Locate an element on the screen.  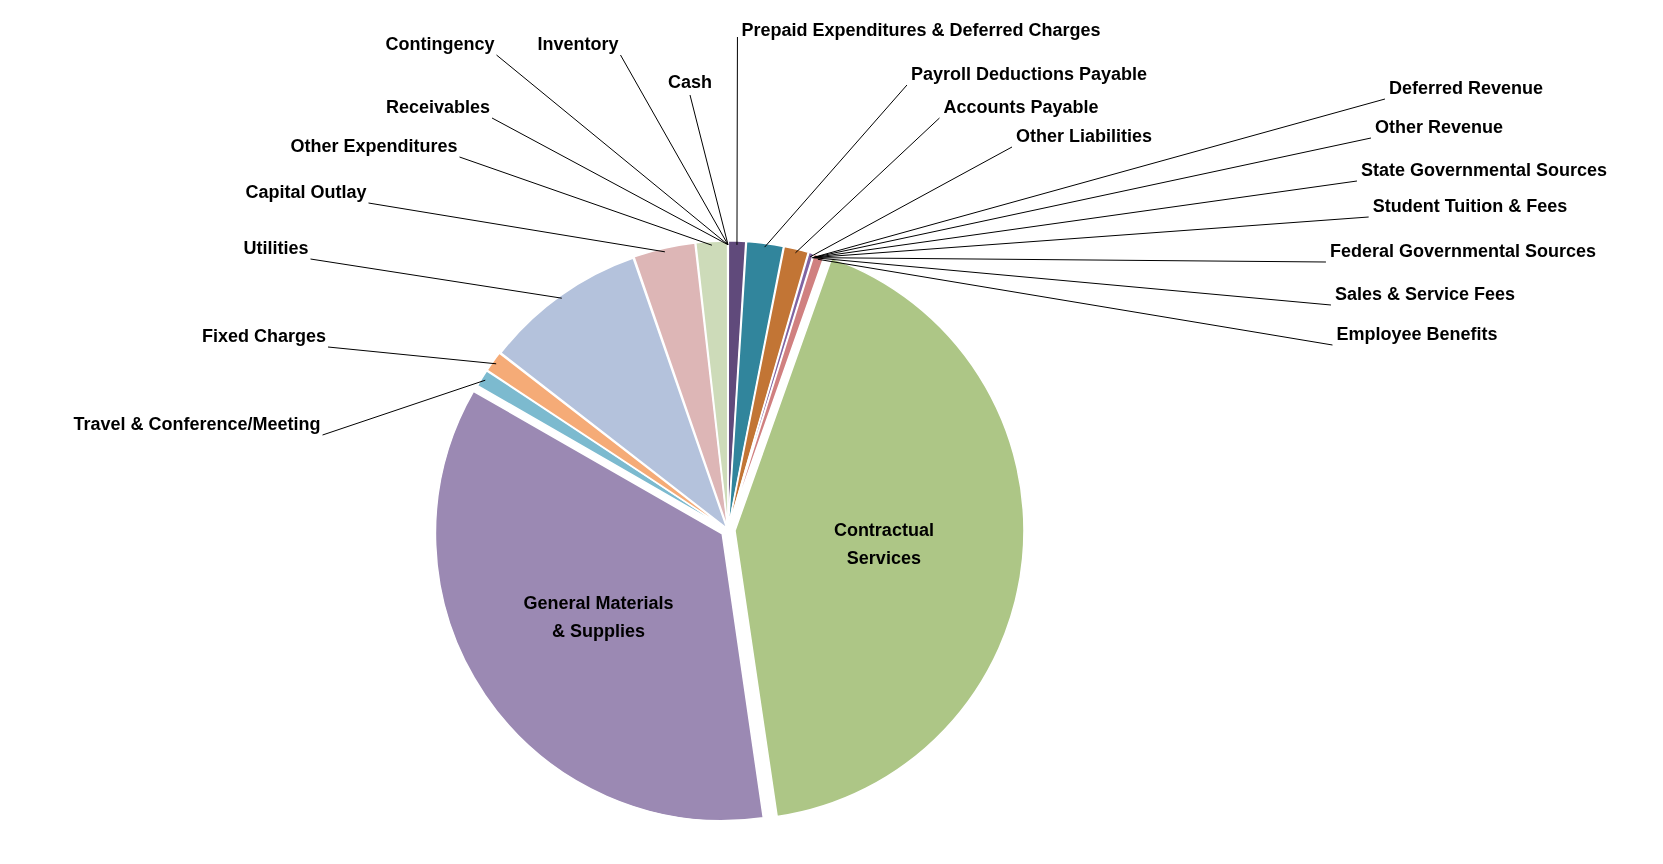
category-label: Inventory is located at coordinates (578, 43).